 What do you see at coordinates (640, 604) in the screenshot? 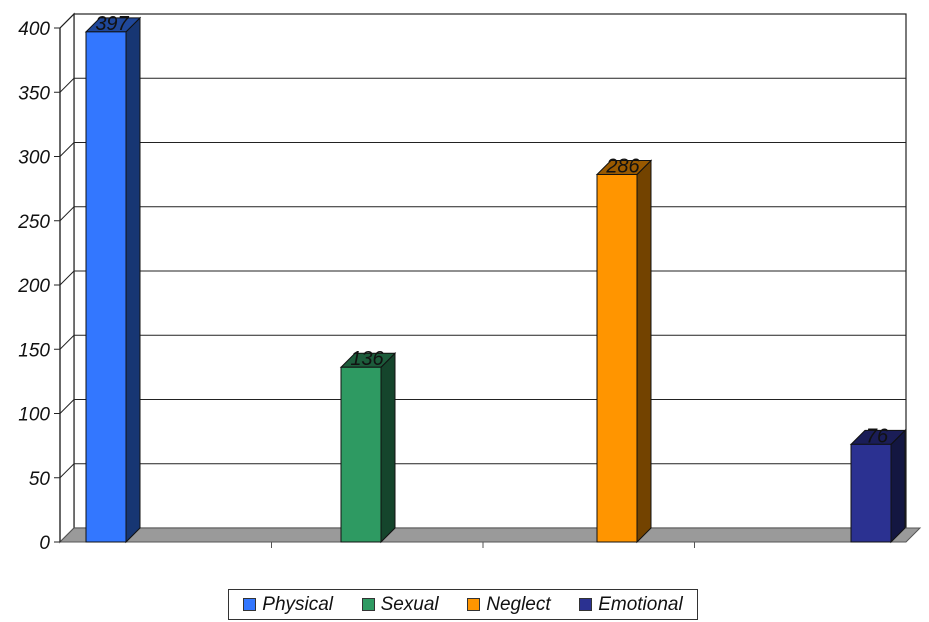
I see `legend-label-emotional: Emotional` at bounding box center [640, 604].